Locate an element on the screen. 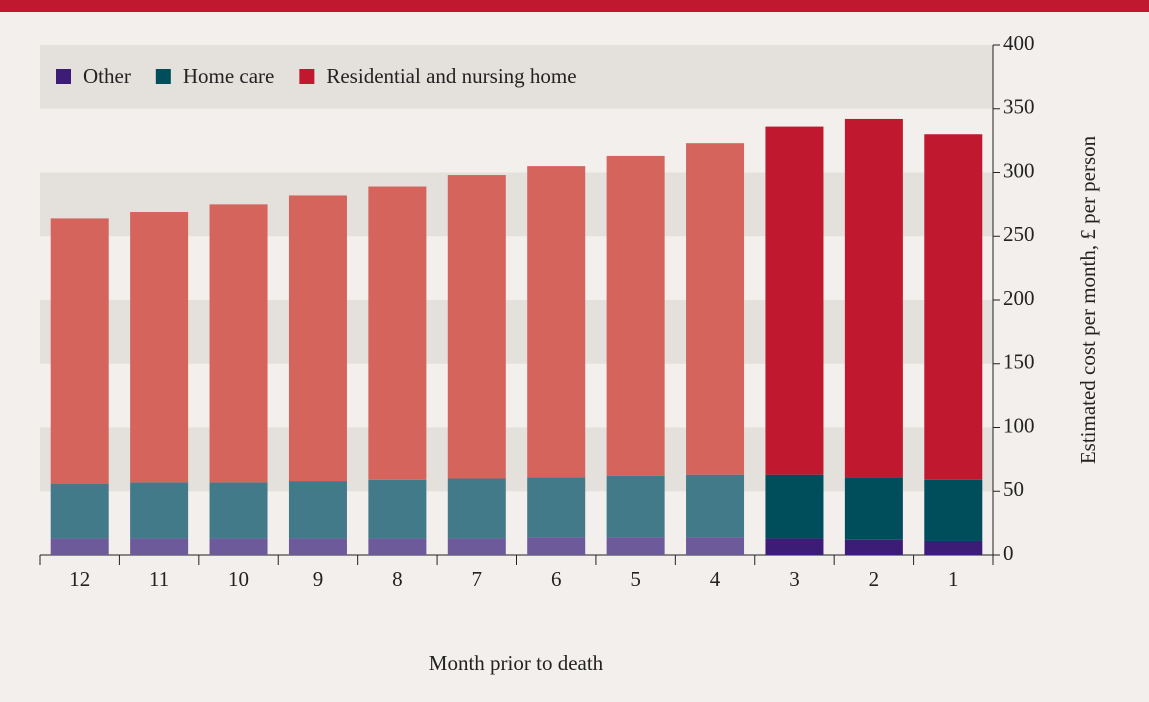 The image size is (1149, 702). x-tick-label: 4 is located at coordinates (715, 579).